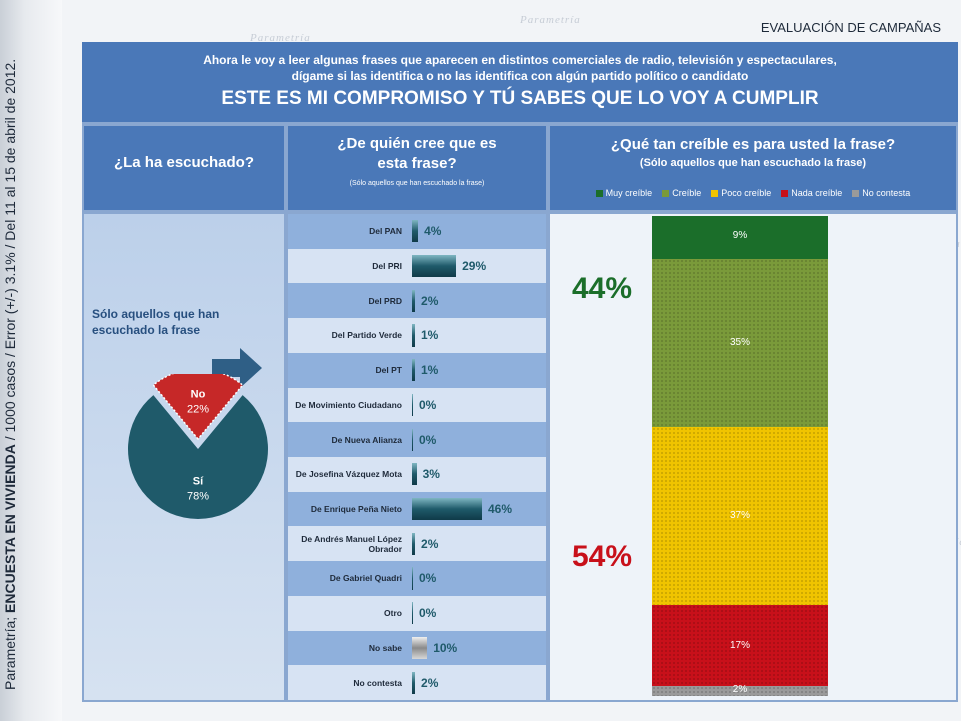 The height and width of the screenshot is (721, 961). What do you see at coordinates (753, 144) in the screenshot?
I see `col3-title: ¿Qué tan creíble es para usted la frase?` at bounding box center [753, 144].